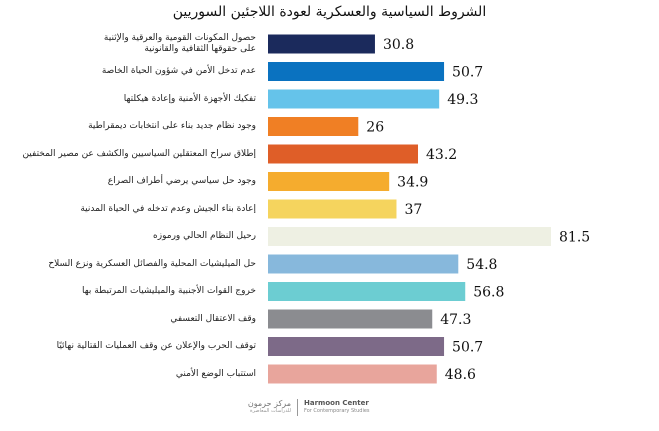 Image resolution: width=659 pixels, height=431 pixels. Describe the element at coordinates (129, 236) in the screenshot. I see `category-label-box: رحيل النظام الحالي ورموزه` at that location.